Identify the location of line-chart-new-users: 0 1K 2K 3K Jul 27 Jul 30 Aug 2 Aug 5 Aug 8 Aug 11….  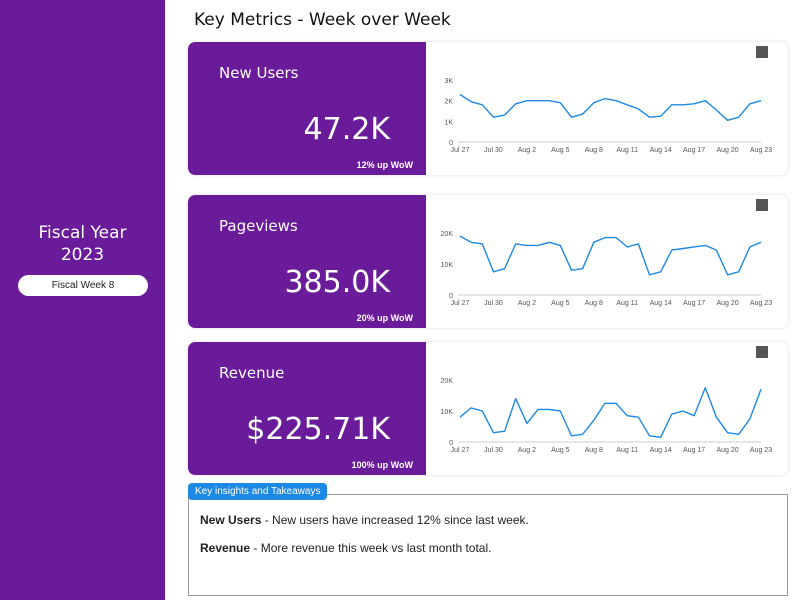
(608, 116).